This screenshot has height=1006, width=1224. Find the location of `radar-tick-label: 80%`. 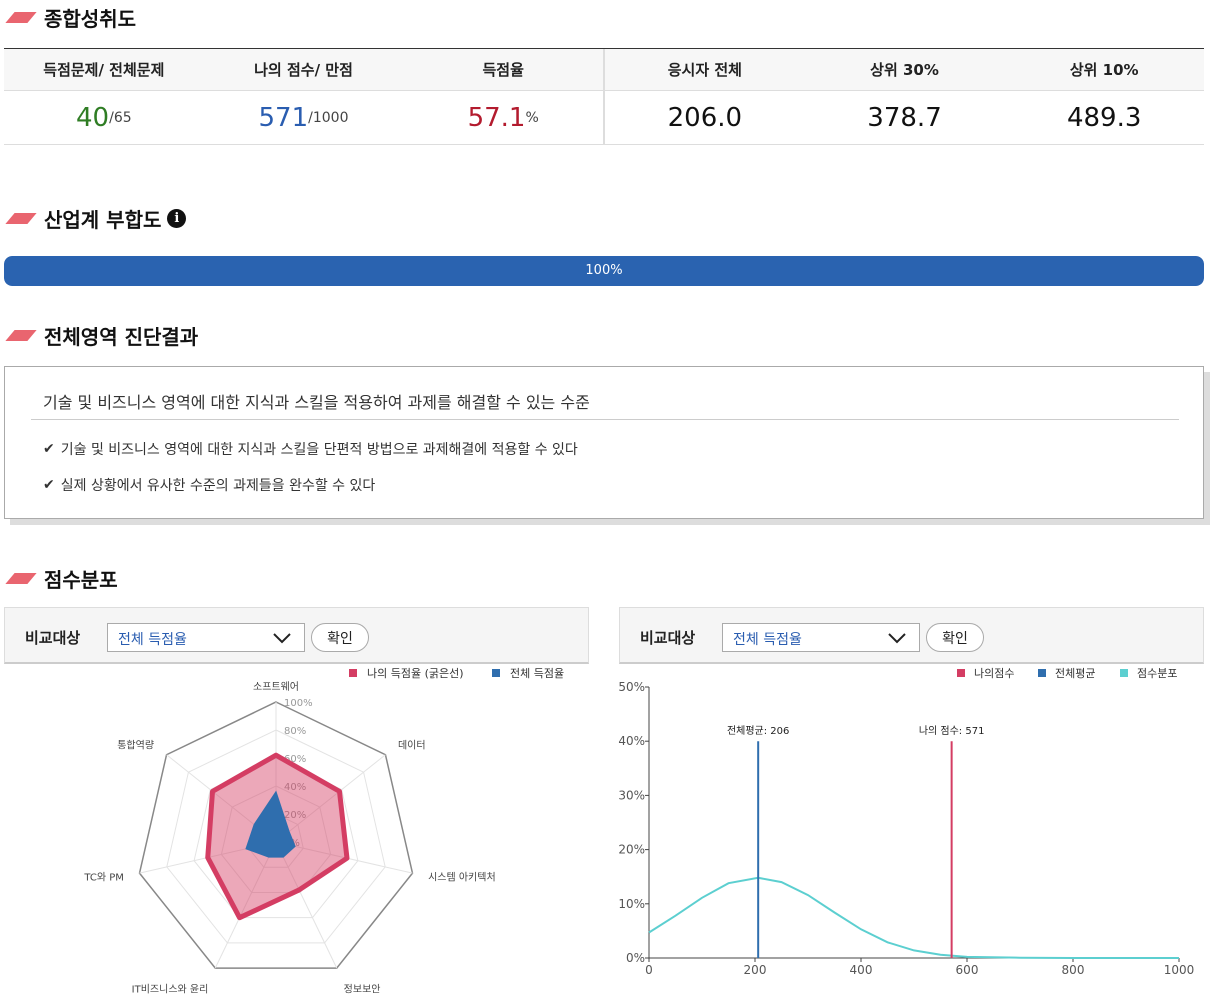

radar-tick-label: 80% is located at coordinates (295, 731).